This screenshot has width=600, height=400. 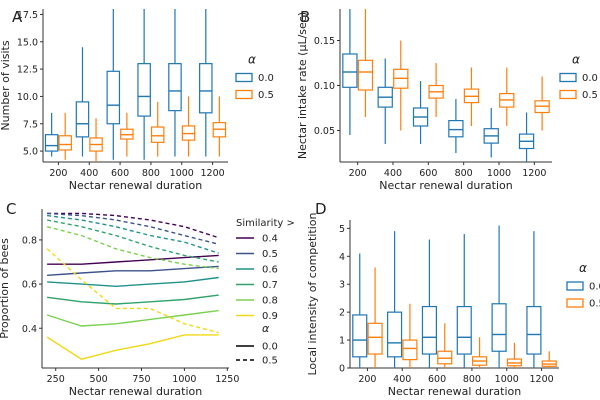 What do you see at coordinates (342, 285) in the screenshot?
I see `y-tick-label: 3` at bounding box center [342, 285].